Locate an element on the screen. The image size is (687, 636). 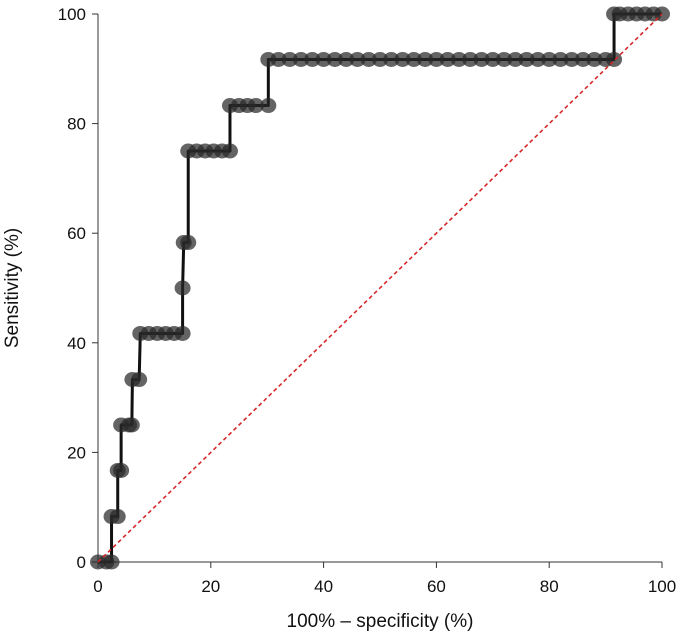
x-tick-label: 80 is located at coordinates (549, 586).